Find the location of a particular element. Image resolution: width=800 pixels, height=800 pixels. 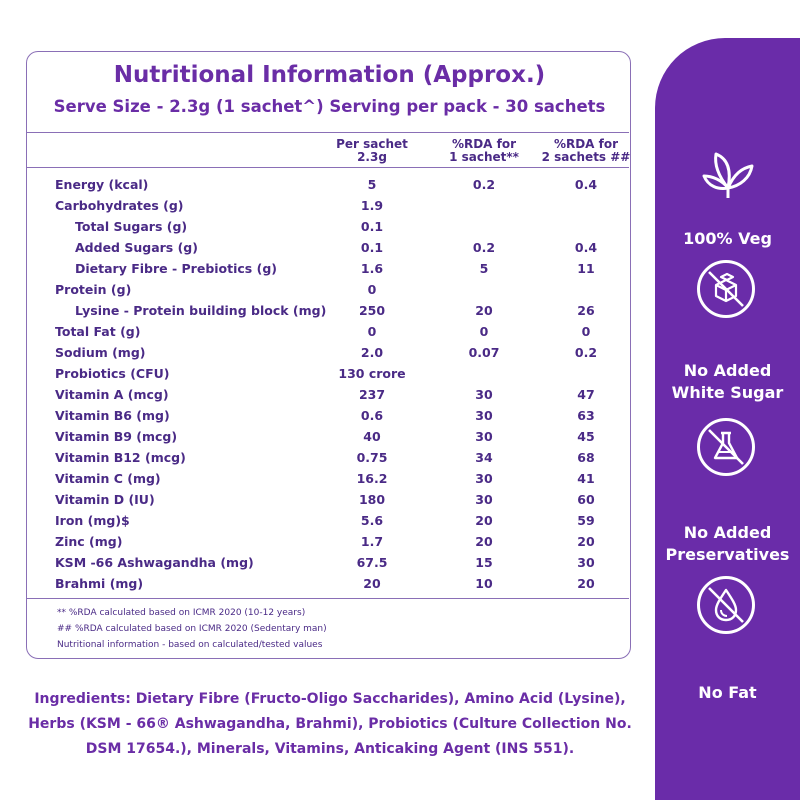

no-fat-drop-icon is located at coordinates (726, 605).